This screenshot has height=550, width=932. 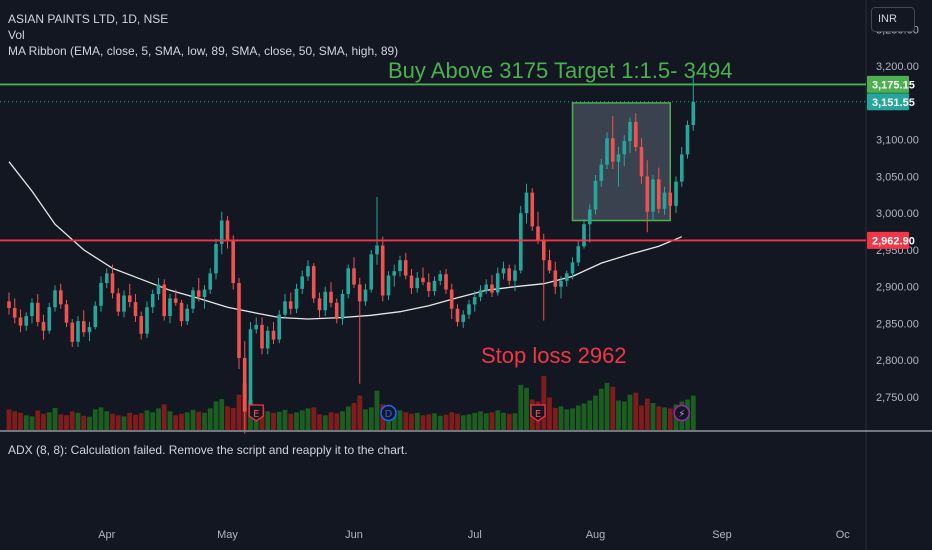 What do you see at coordinates (897, 398) in the screenshot?
I see `price-tick-label: 2,750.00` at bounding box center [897, 398].